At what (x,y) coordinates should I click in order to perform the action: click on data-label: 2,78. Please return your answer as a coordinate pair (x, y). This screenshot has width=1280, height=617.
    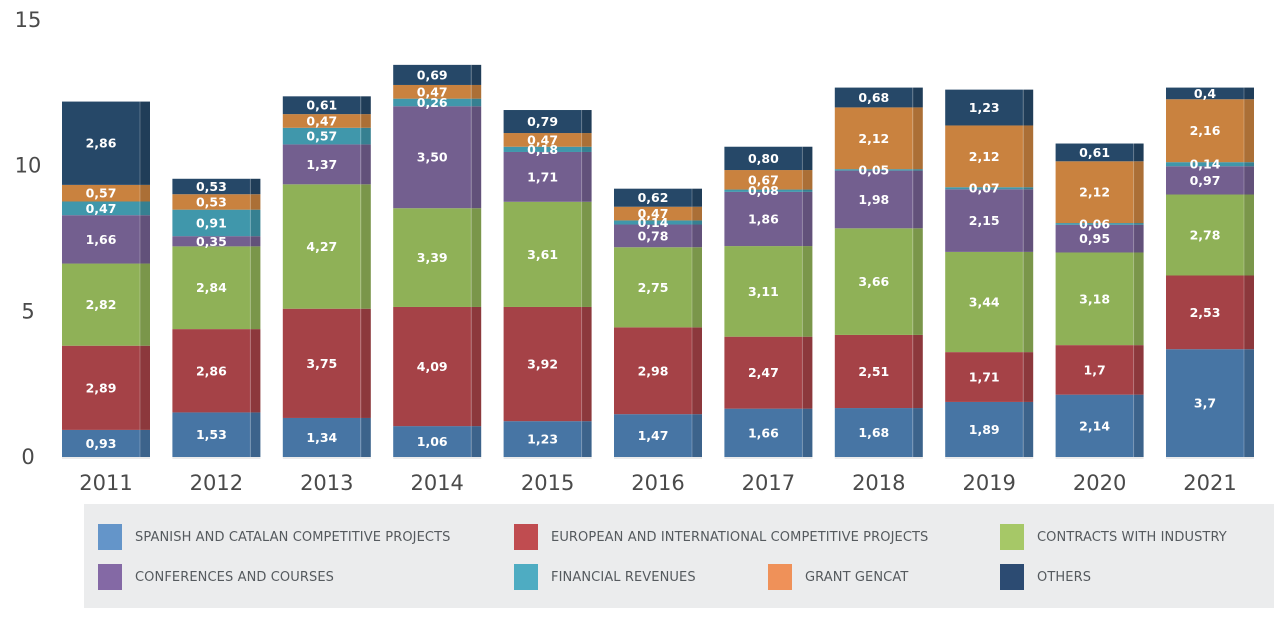
    Looking at the image, I should click on (1205, 235).